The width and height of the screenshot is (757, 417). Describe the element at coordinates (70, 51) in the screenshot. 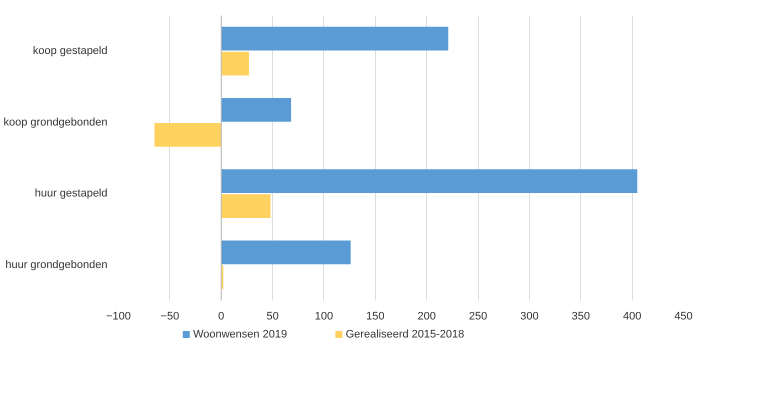

I see `y-tick-label: koop gestapeld` at that location.